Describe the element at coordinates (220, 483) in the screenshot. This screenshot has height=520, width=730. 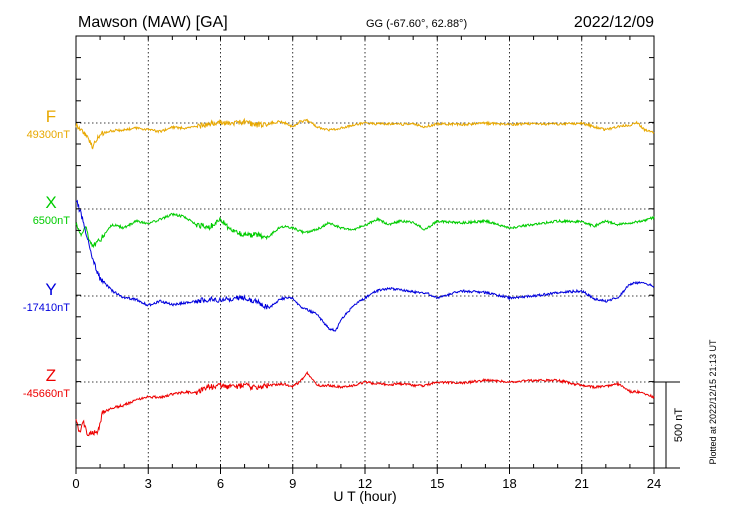
I see `x-tick-label: 6` at that location.